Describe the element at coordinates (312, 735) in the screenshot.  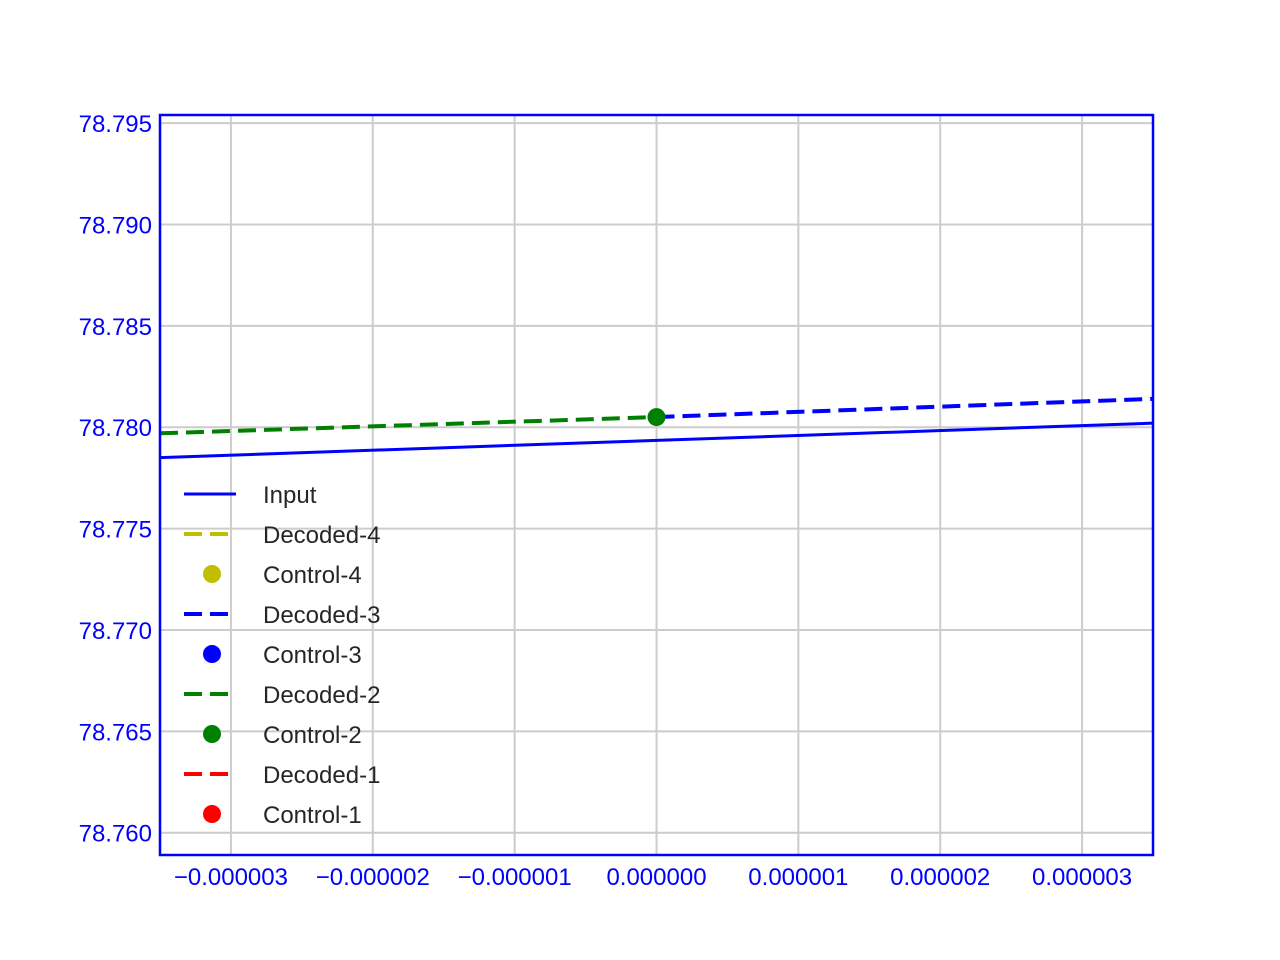
I see `legend-label: Control-2` at that location.